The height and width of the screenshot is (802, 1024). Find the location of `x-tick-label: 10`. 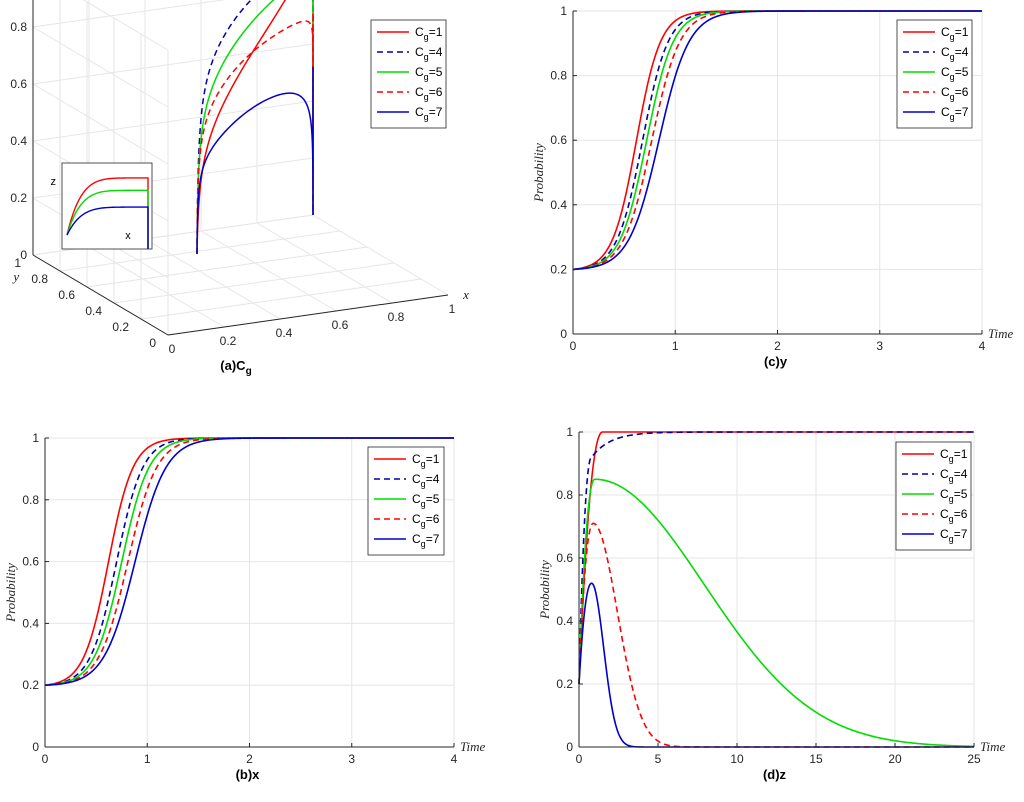

x-tick-label: 10 is located at coordinates (737, 759).